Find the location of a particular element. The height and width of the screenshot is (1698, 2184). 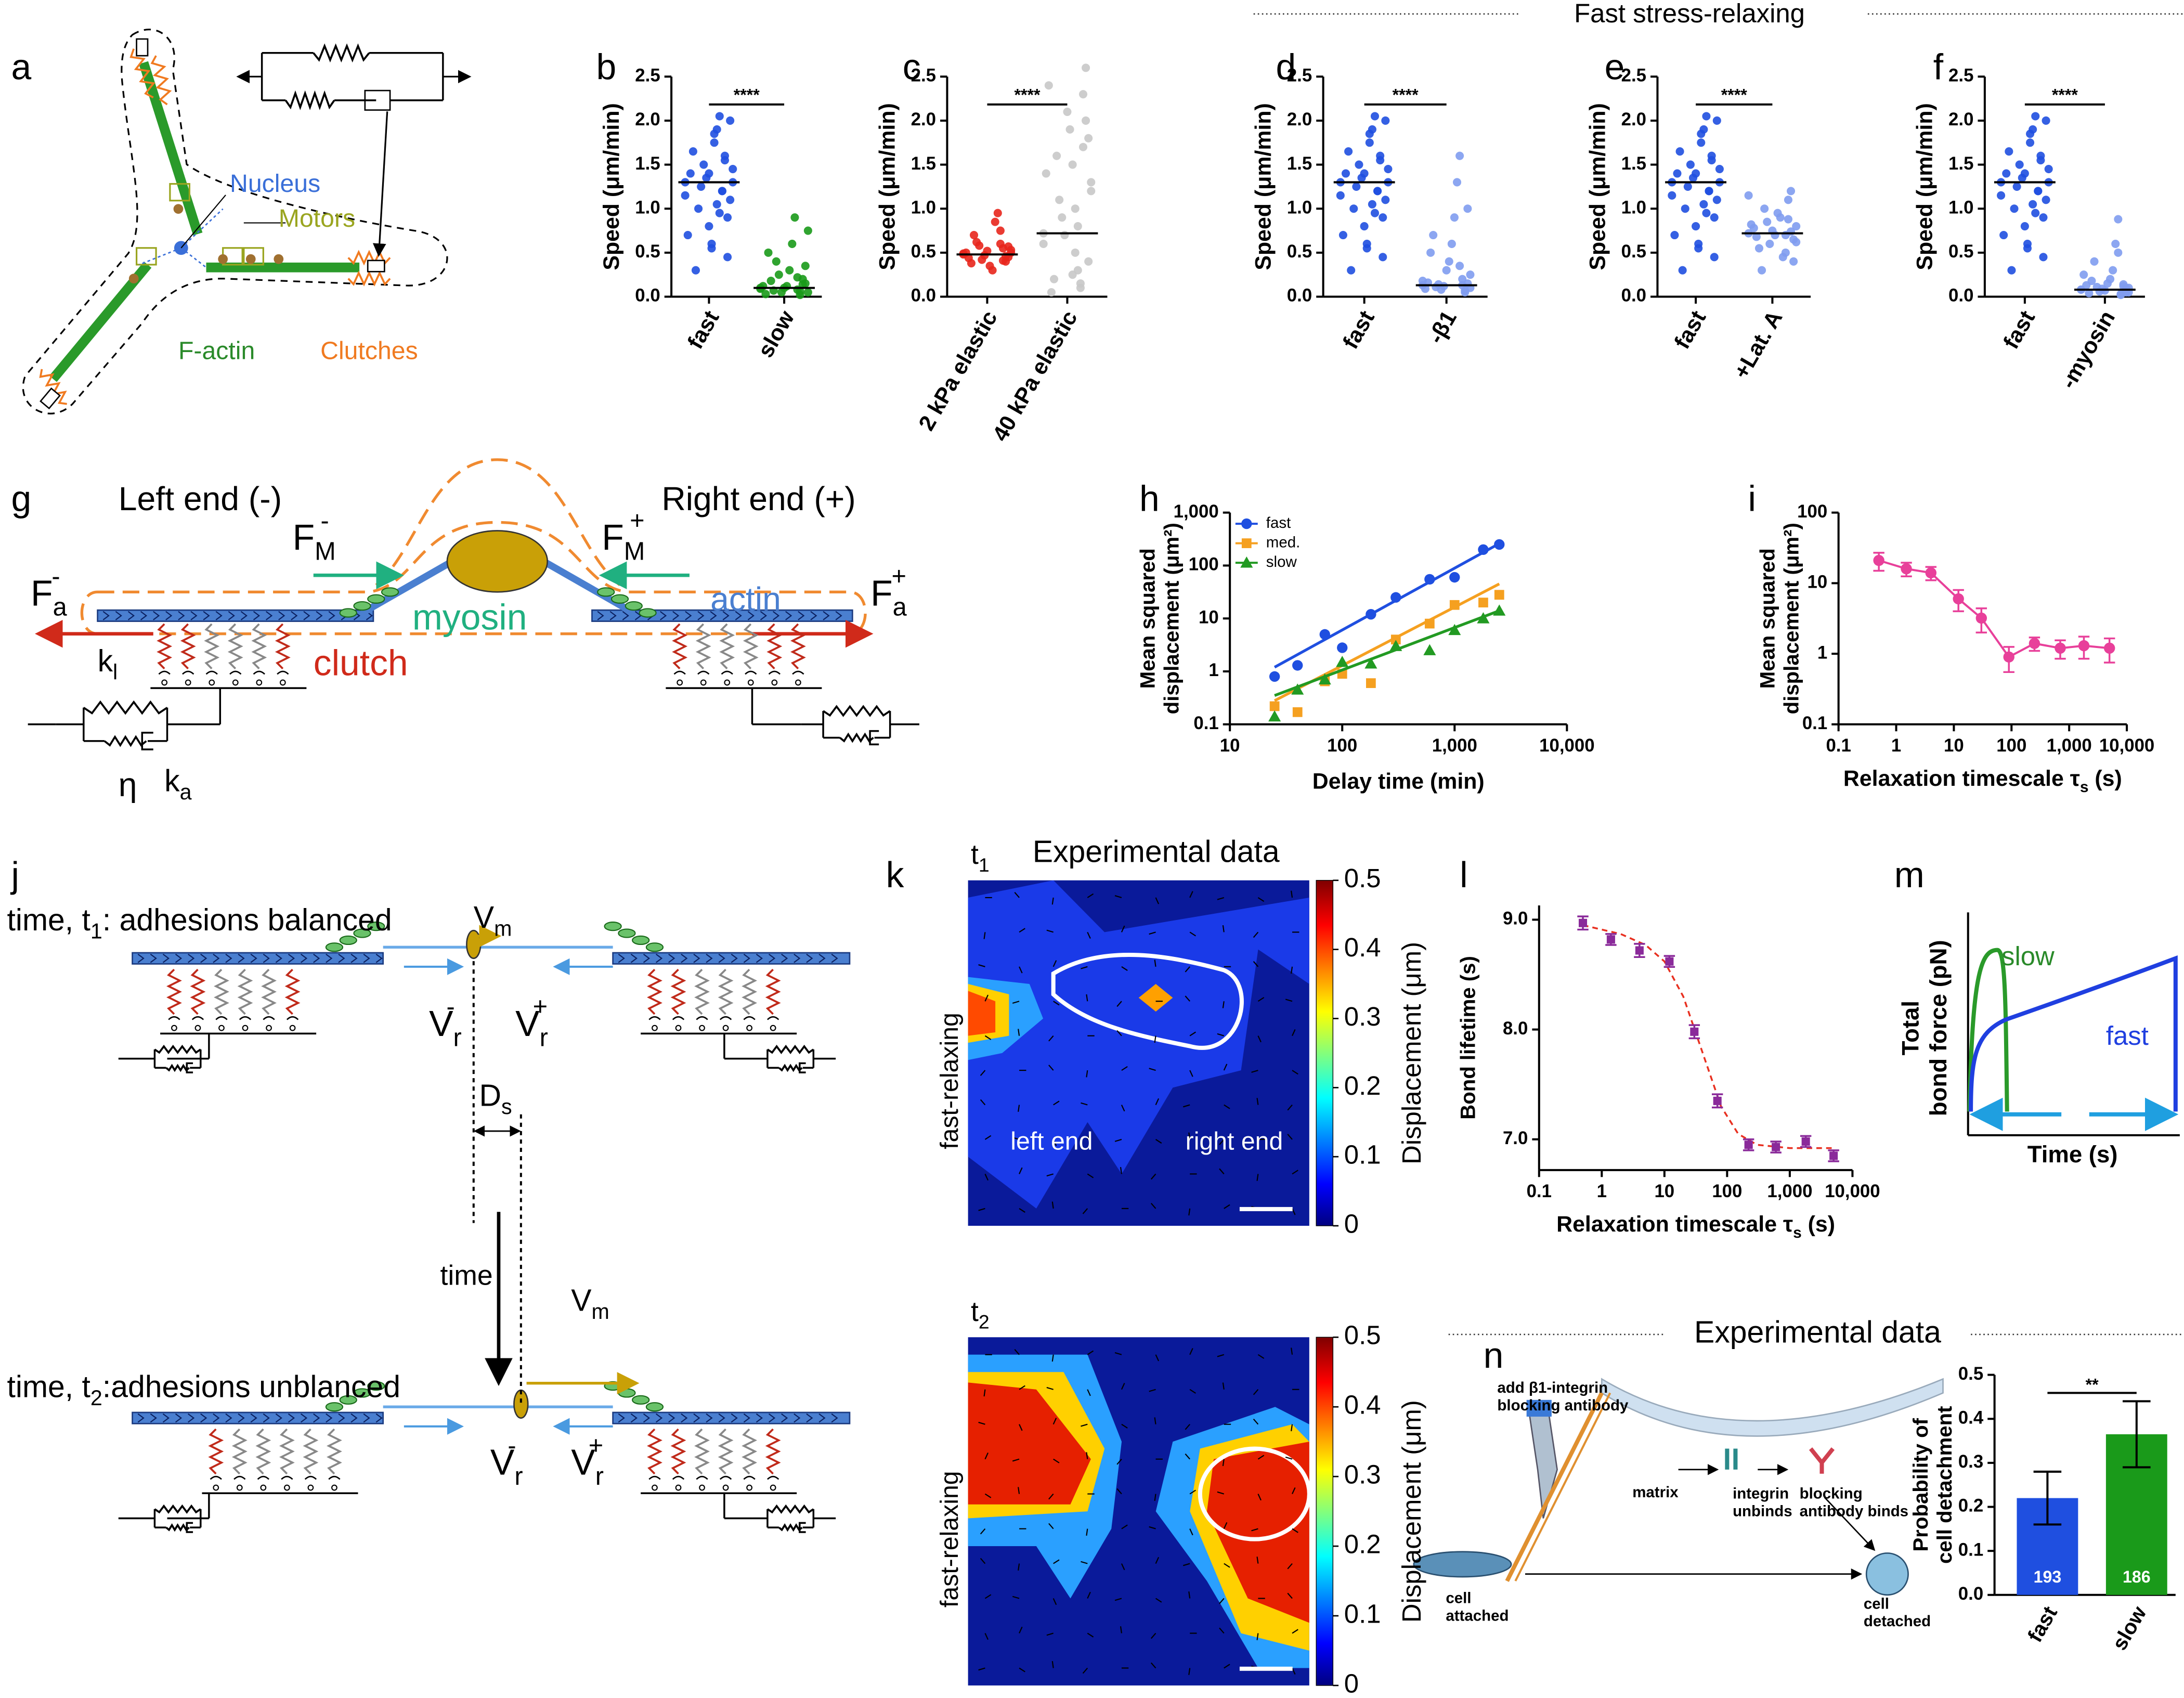

y-tick-label: 2.5 is located at coordinates (647, 76).